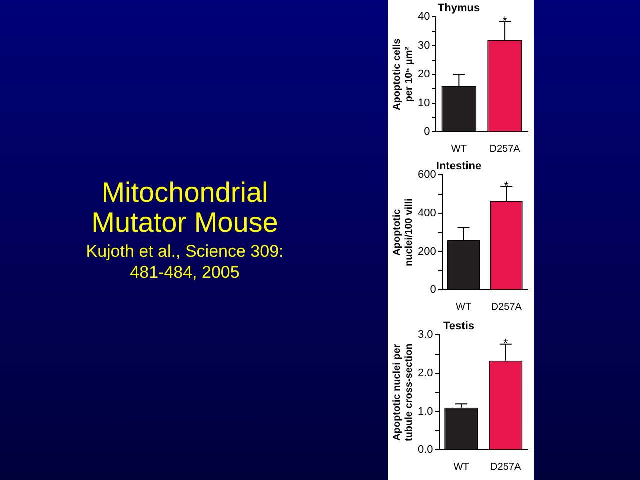  I want to click on y-tick-label: 10, so click(424, 103).